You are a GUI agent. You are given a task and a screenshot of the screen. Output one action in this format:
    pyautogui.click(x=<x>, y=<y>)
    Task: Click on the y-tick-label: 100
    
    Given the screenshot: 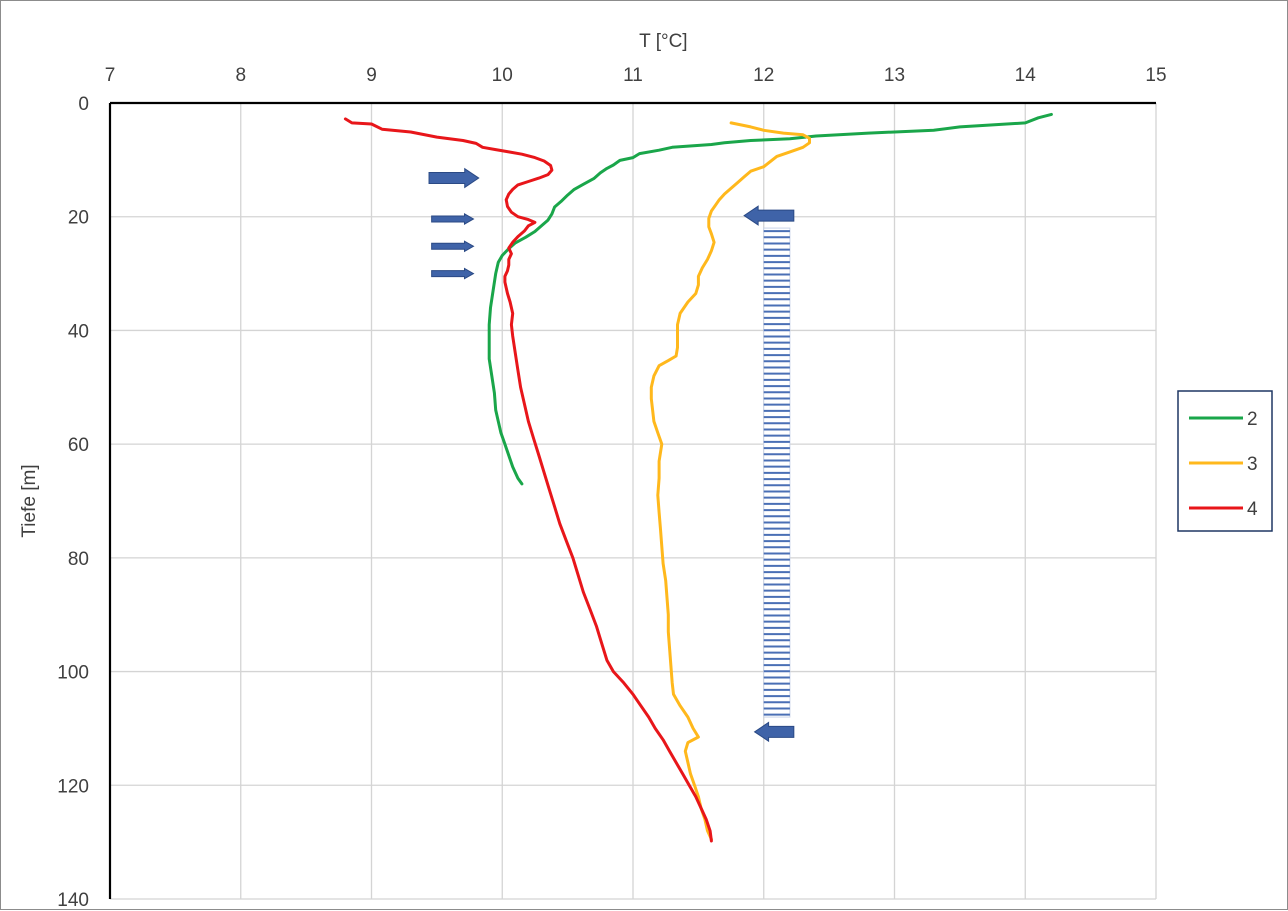 What is the action you would take?
    pyautogui.click(x=73, y=673)
    